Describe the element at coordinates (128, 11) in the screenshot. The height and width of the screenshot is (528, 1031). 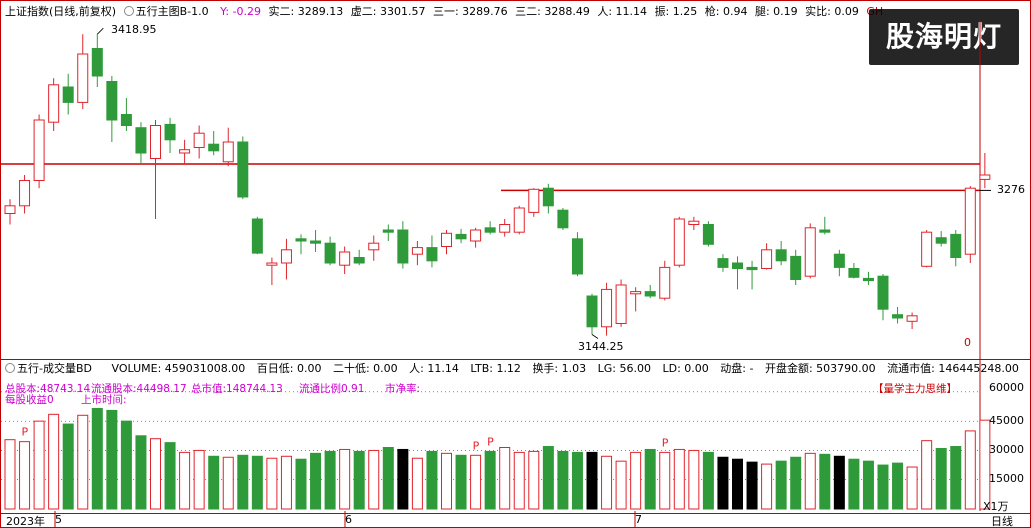
I see `indicator-gear-icon` at that location.